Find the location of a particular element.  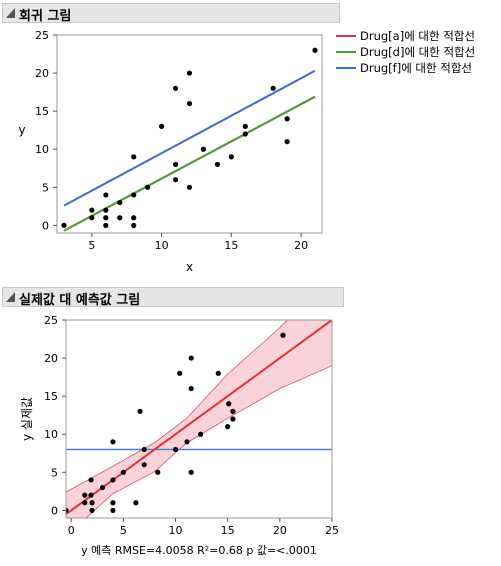

fit-line-drug-f is located at coordinates (189, 138).